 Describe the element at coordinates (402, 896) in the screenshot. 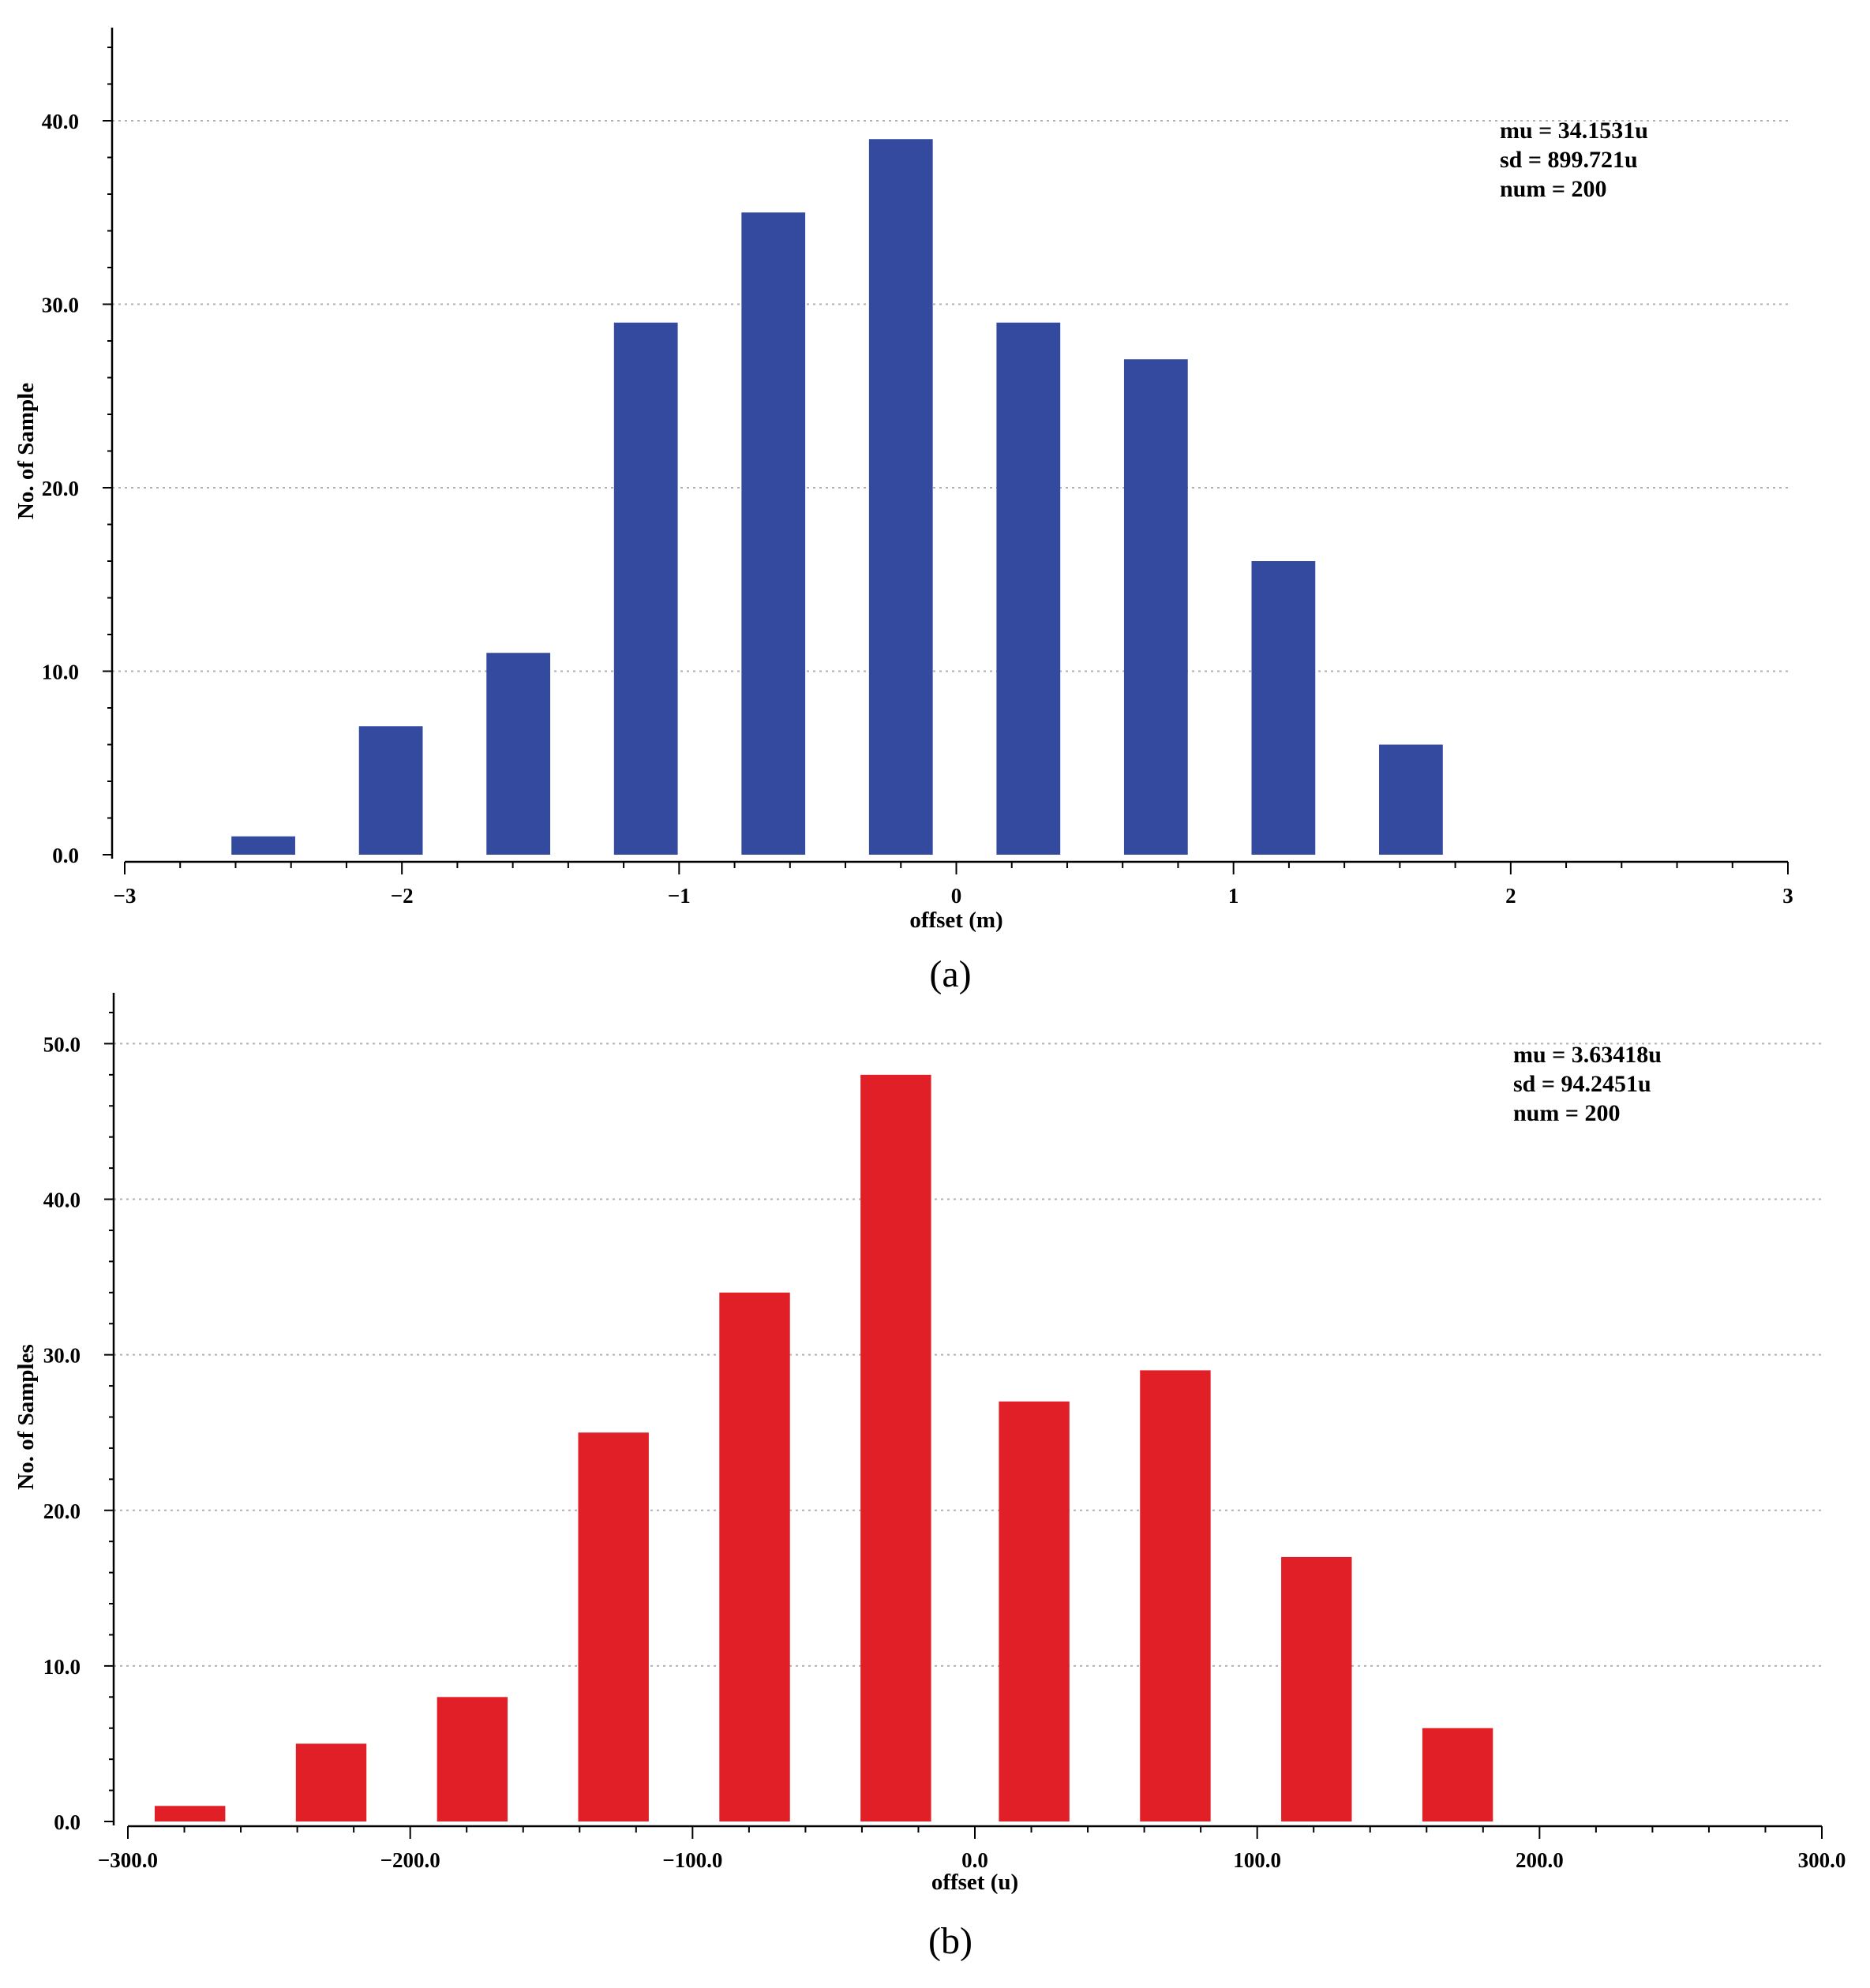

I see `x-tick-label: −2` at that location.